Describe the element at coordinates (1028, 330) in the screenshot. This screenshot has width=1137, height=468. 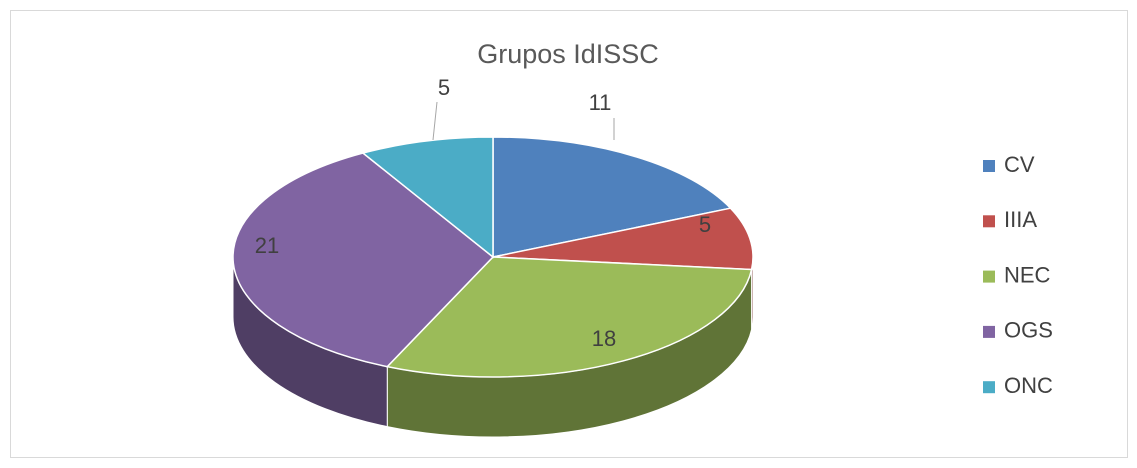
I see `legend-label: OGS` at that location.